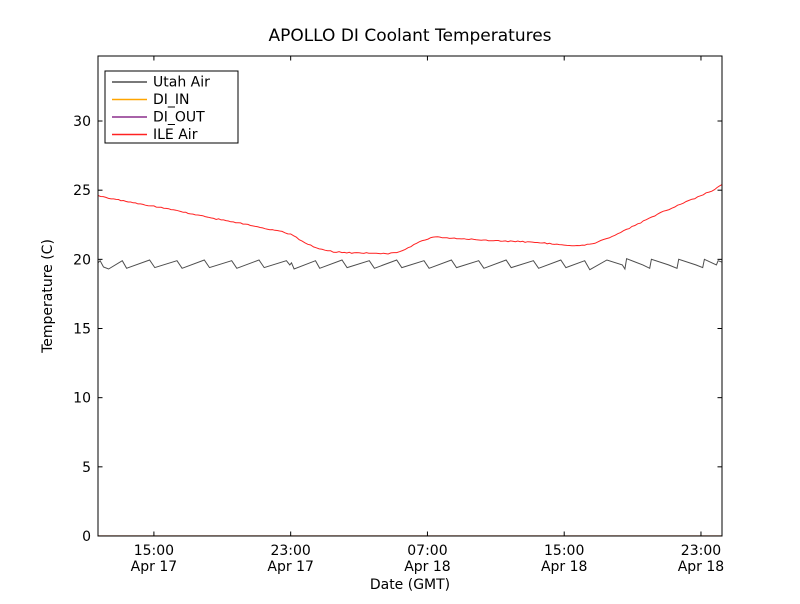 Image resolution: width=800 pixels, height=604 pixels. Describe the element at coordinates (179, 118) in the screenshot. I see `legend-label: DI_OUT` at that location.